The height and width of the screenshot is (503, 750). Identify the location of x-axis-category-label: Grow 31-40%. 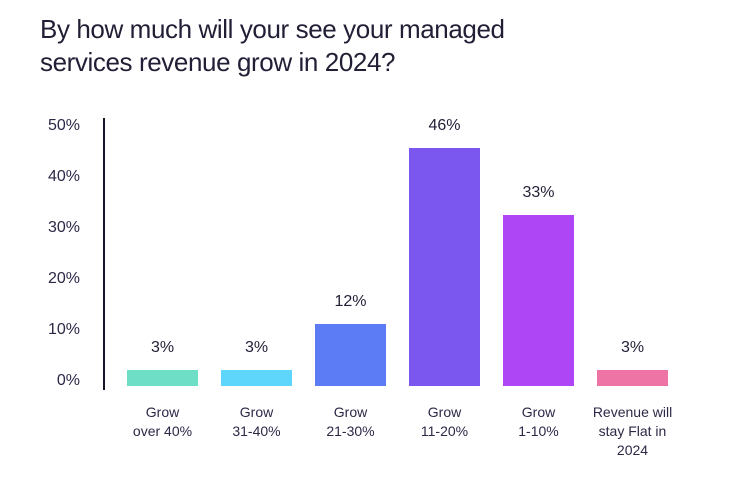
(257, 422).